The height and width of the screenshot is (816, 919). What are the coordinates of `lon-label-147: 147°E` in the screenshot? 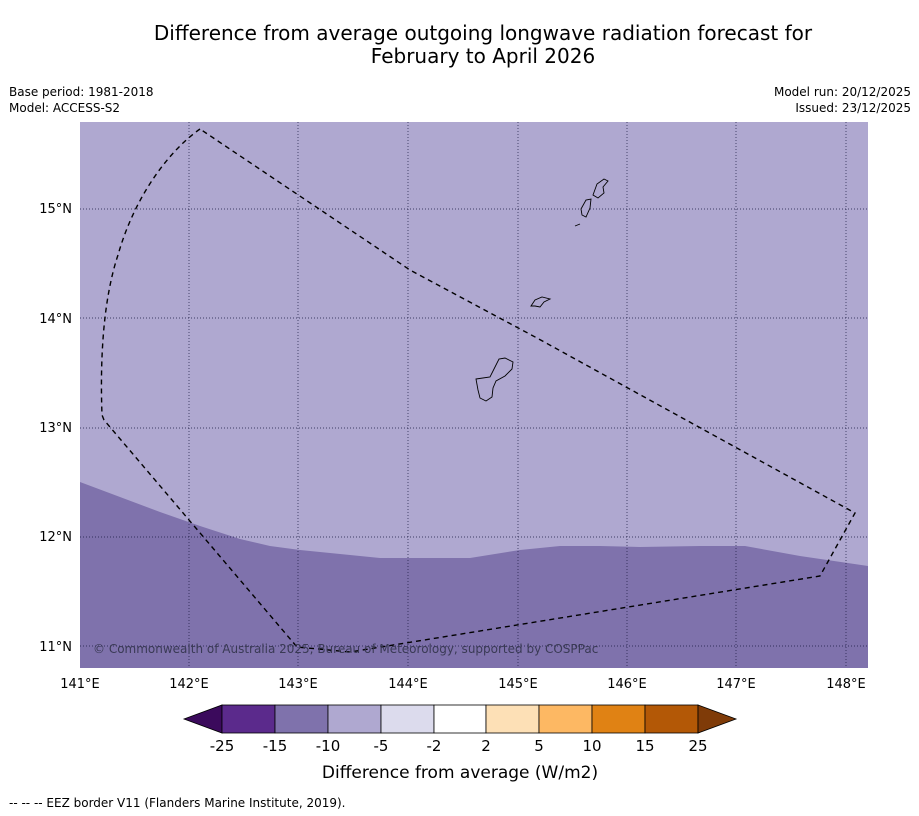 It's located at (736, 684).